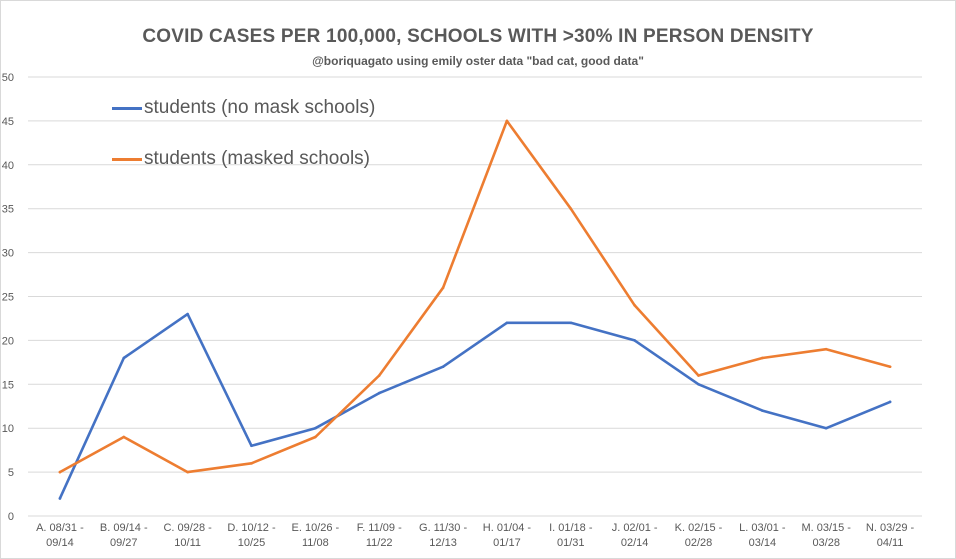 This screenshot has width=956, height=559. What do you see at coordinates (8, 122) in the screenshot?
I see `y-tick-label: 45` at bounding box center [8, 122].